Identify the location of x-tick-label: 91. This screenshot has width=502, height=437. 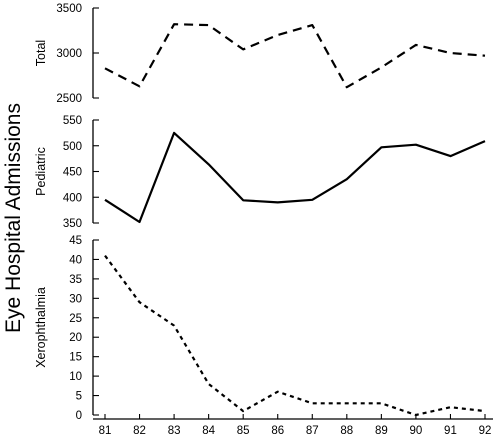
(450, 431).